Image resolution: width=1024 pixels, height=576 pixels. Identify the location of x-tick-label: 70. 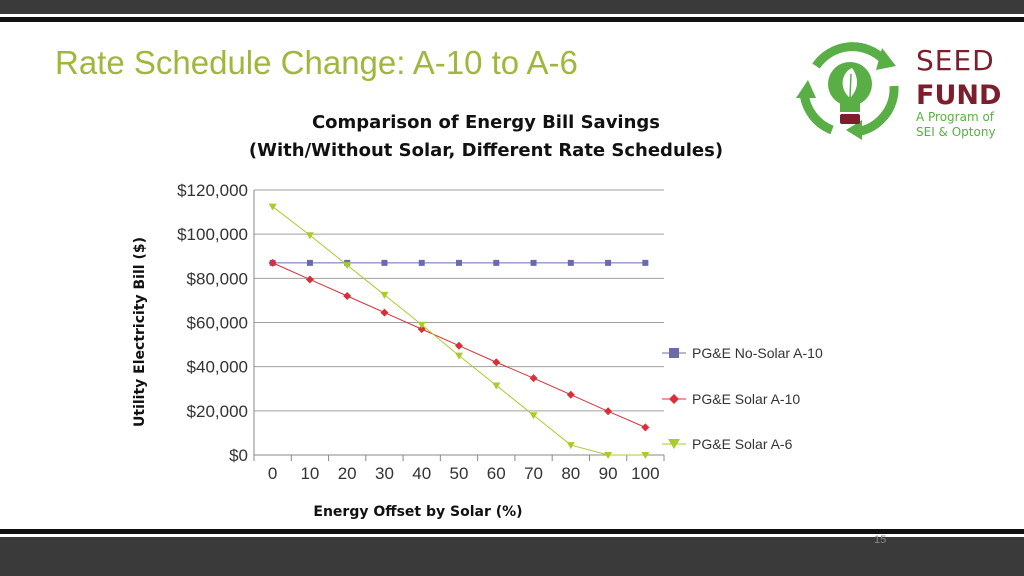
(533, 473).